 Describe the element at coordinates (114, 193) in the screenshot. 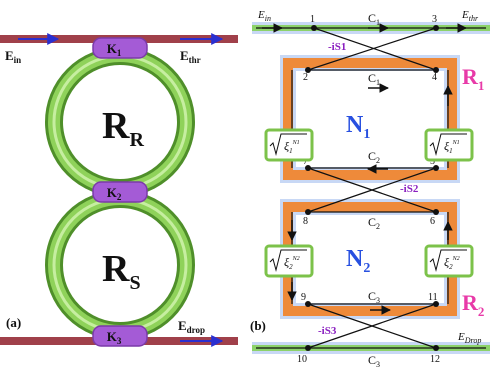

I see `svg-text: K2` at that location.